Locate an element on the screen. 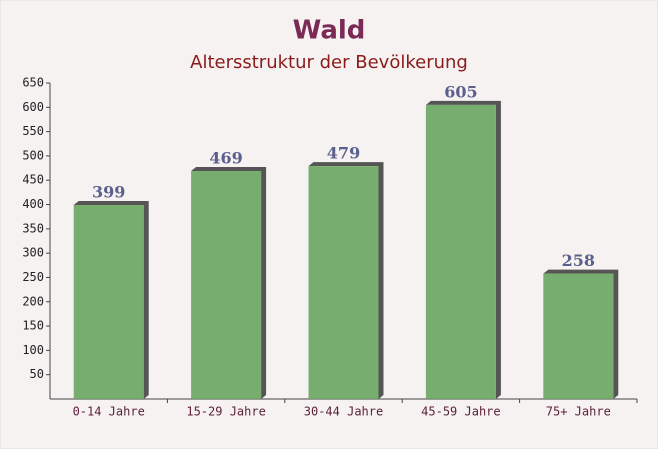 This screenshot has width=658, height=449. y-tick-label: 450 is located at coordinates (33, 180).